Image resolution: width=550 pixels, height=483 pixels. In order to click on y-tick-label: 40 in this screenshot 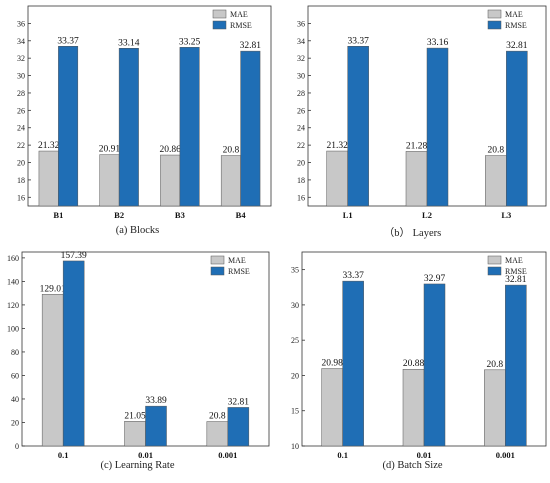, I will do `click(15, 399)`.